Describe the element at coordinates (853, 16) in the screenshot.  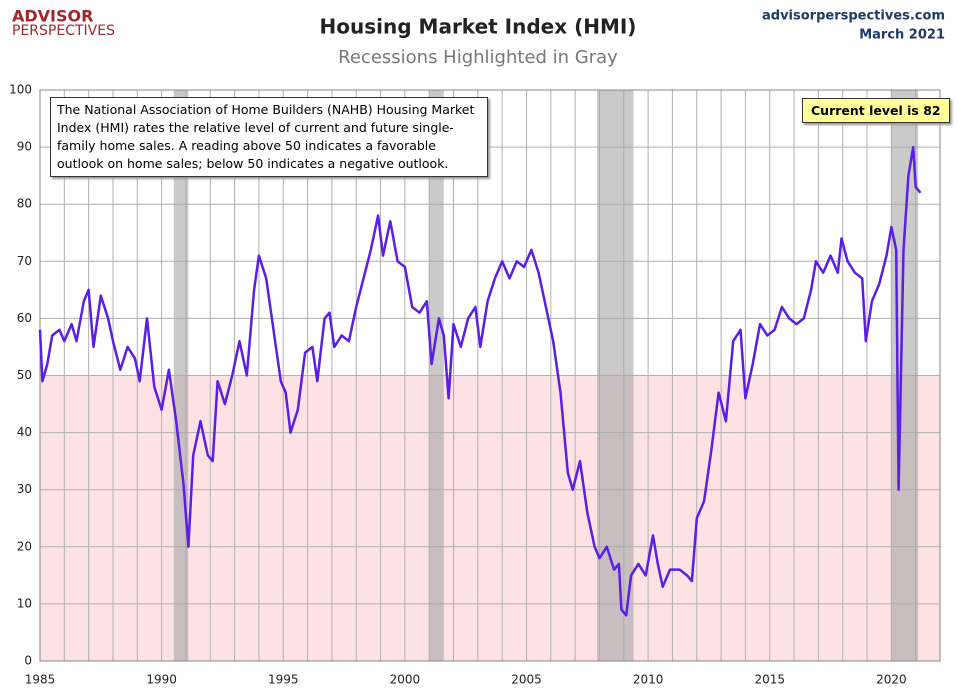
I see `site: advisorperspectives.com` at that location.